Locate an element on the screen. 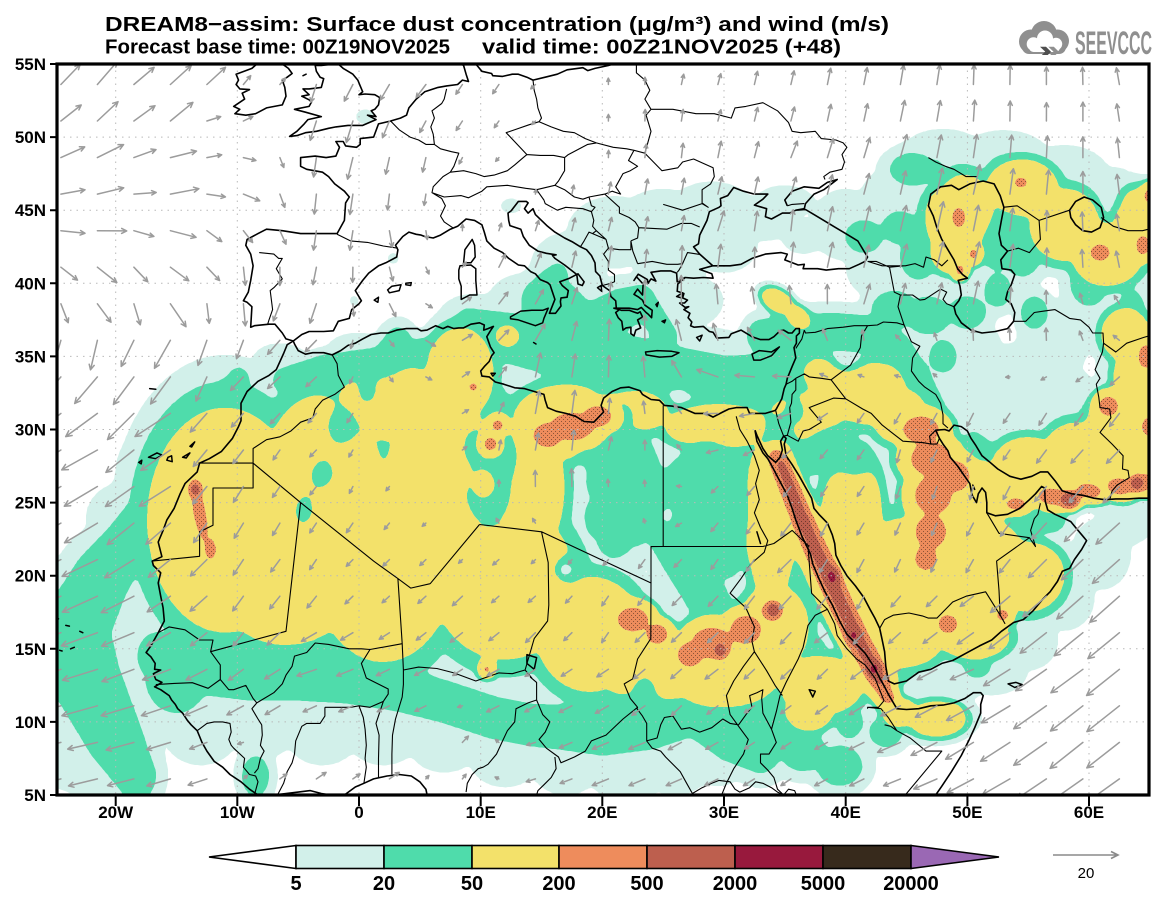 This screenshot has width=1165, height=912. svg-text: 35N is located at coordinates (30, 356).